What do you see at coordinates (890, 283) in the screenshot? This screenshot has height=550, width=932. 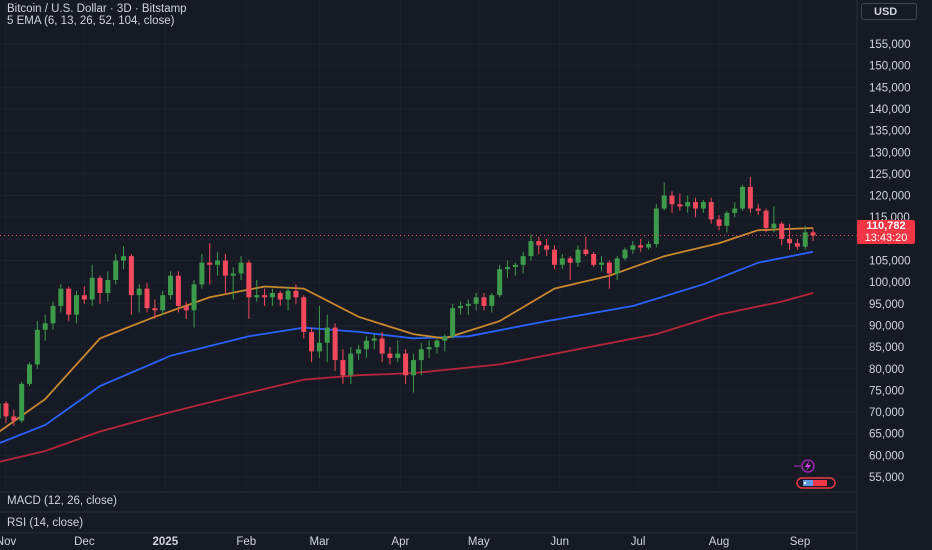 I see `y-tick-label: 100,000` at bounding box center [890, 283].